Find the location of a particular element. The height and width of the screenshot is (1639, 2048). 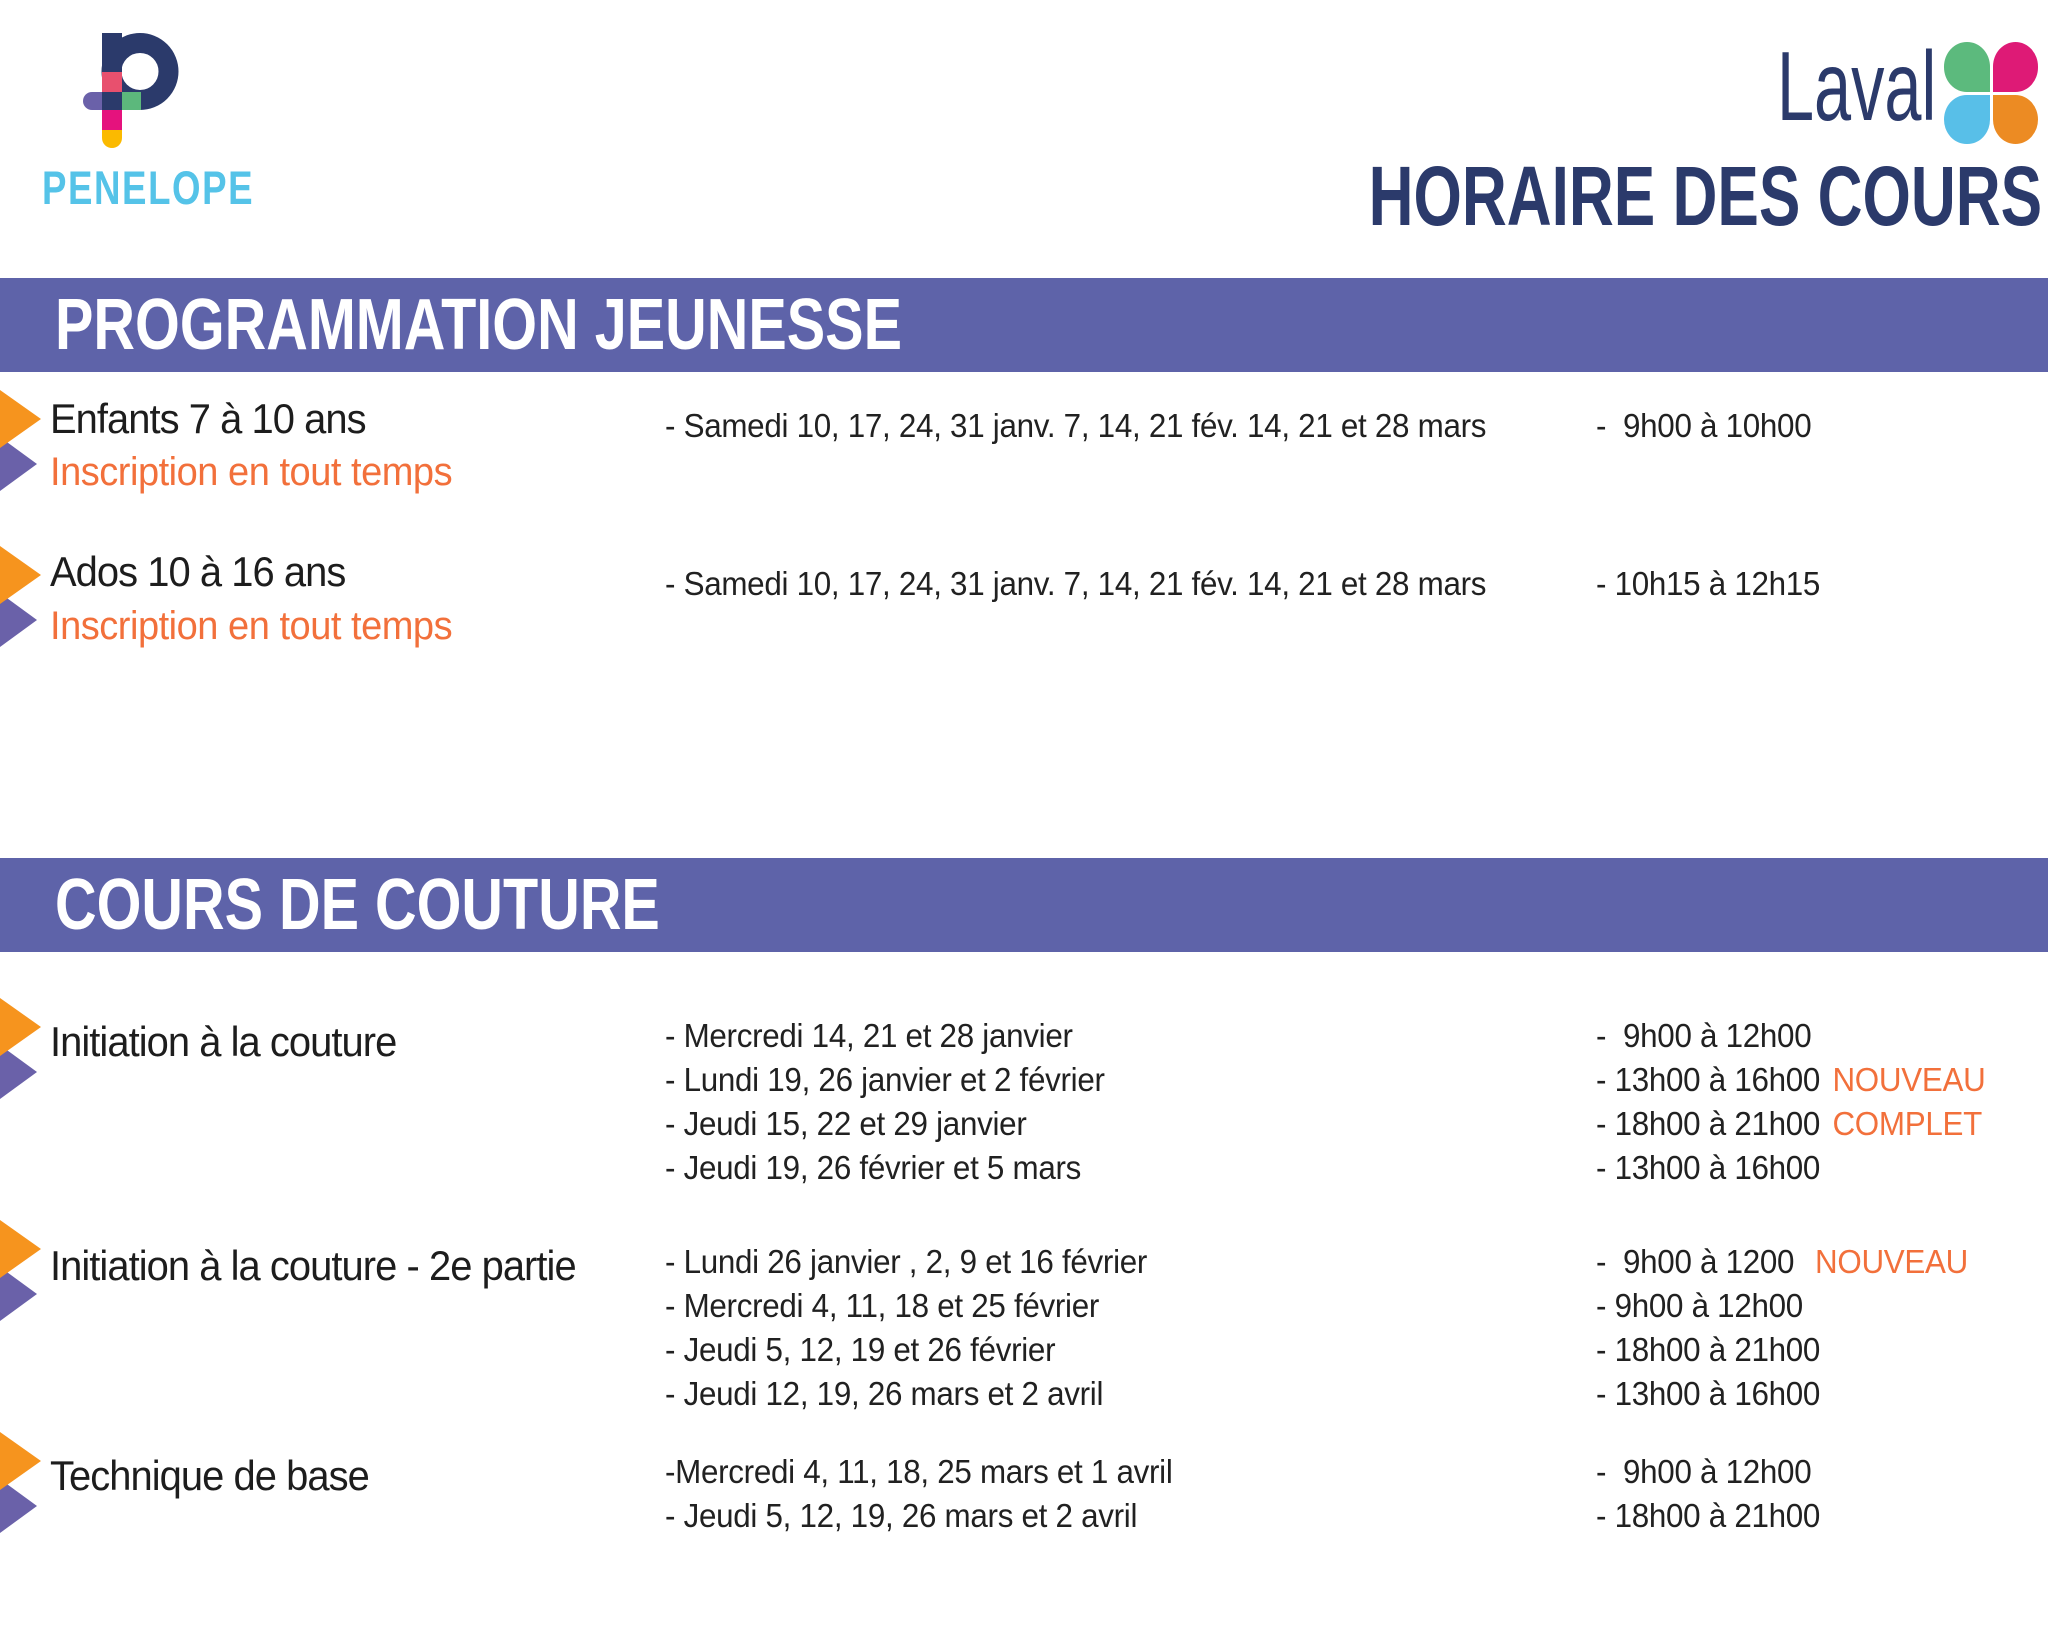

time-line: - 13h00 à 16h00 NOUVEAU is located at coordinates (1791, 1080).